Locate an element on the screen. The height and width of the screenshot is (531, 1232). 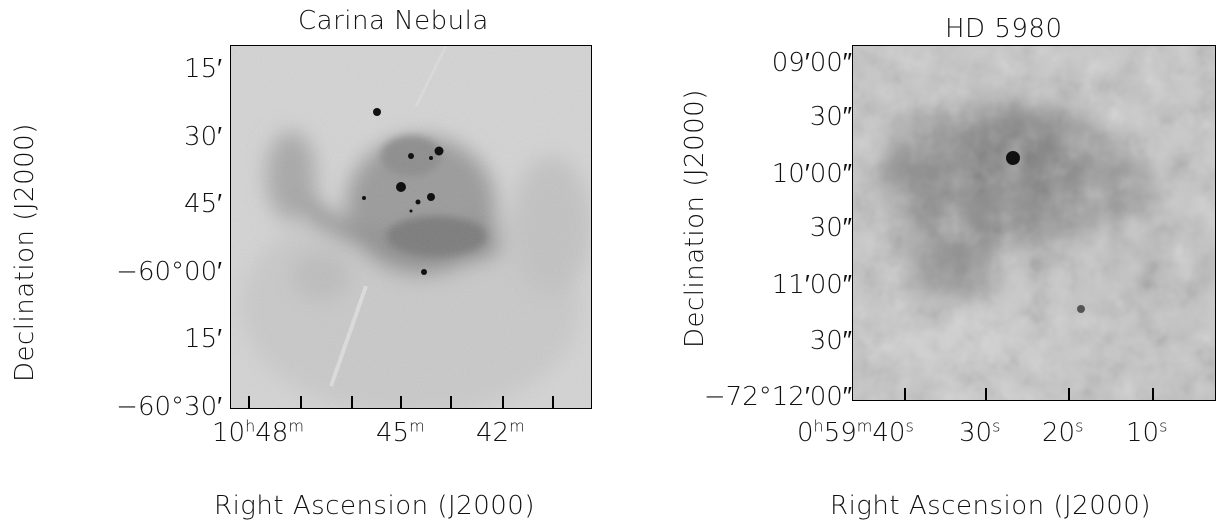
carina-ytick-45: 45′ is located at coordinates (203, 204).